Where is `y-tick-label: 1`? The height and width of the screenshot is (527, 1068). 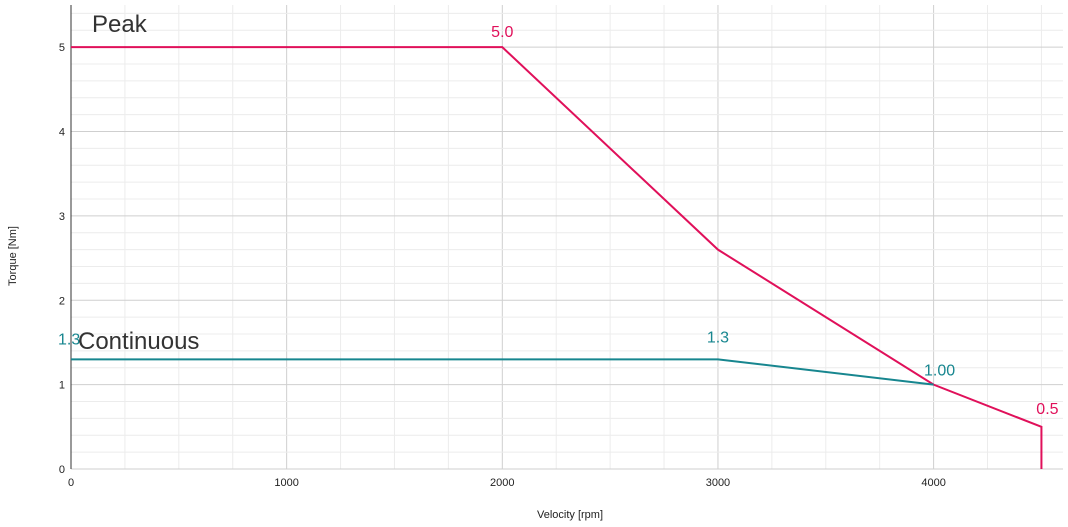
y-tick-label: 1 is located at coordinates (62, 386).